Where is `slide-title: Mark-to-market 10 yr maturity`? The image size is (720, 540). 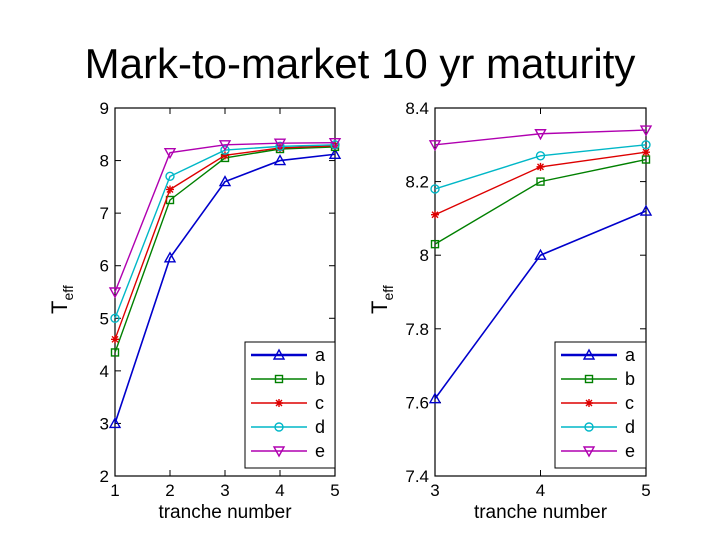
slide-title: Mark-to-market 10 yr maturity is located at coordinates (360, 63).